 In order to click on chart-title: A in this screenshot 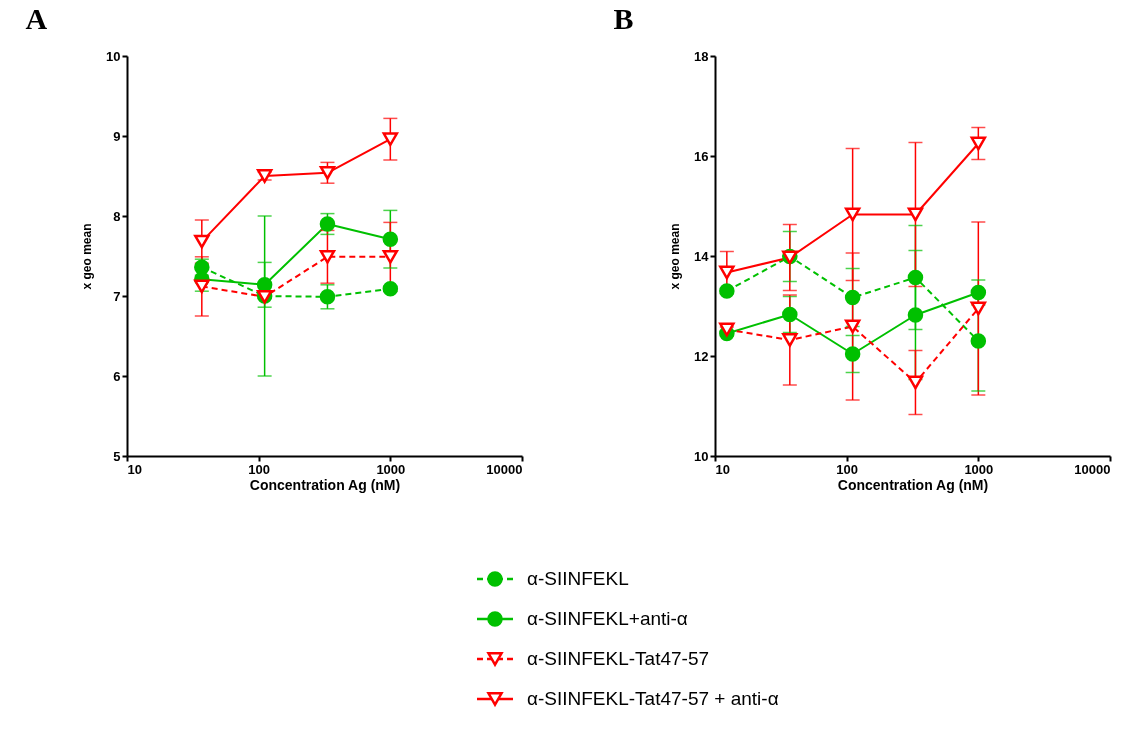, I will do `click(36, 18)`.